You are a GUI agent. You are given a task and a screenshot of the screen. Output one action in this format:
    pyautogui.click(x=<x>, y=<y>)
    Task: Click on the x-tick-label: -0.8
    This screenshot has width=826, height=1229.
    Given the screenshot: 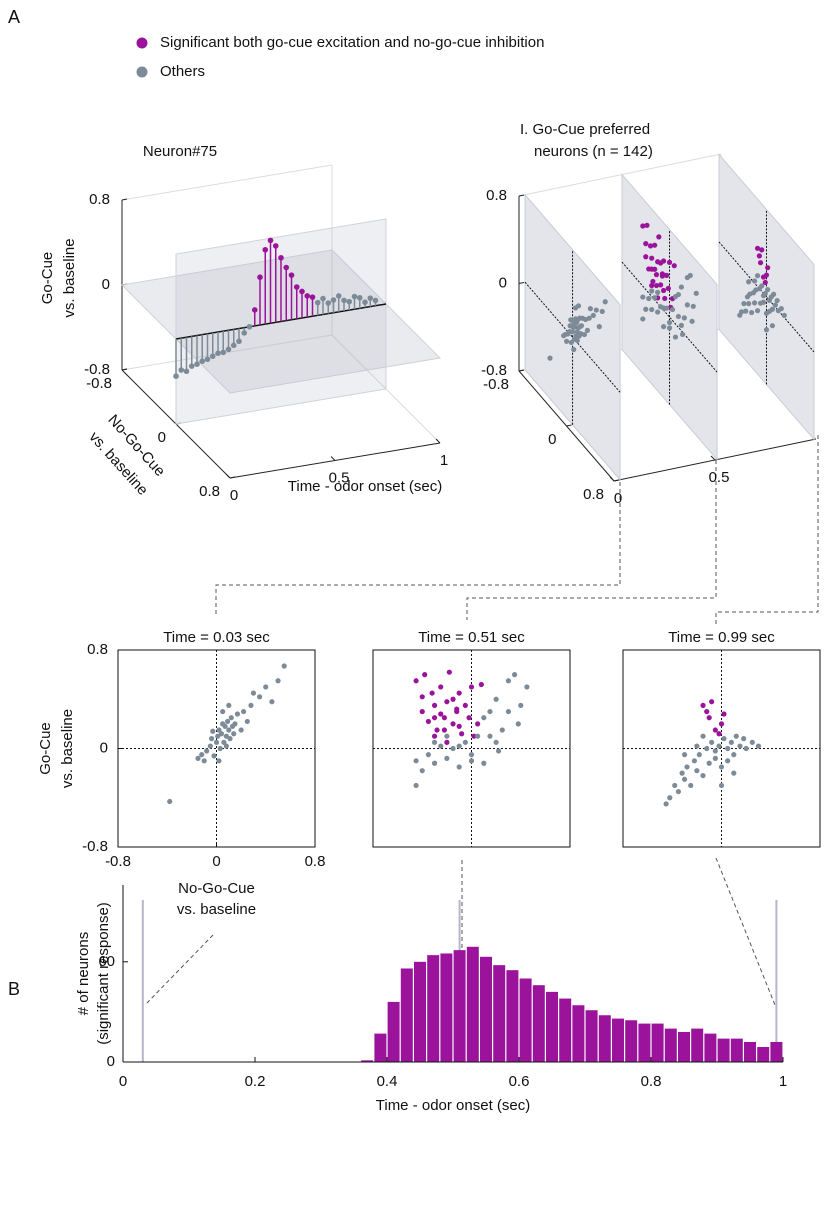 What is the action you would take?
    pyautogui.click(x=118, y=861)
    